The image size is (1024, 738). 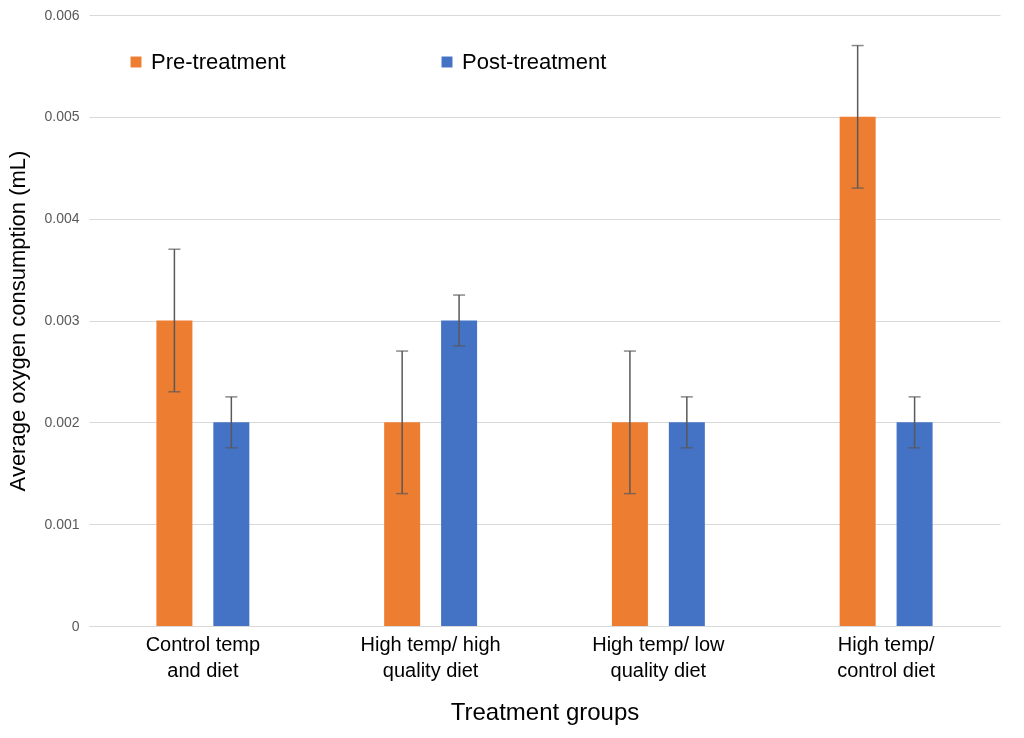 I want to click on y-tick-label: 0.006, so click(x=62, y=14).